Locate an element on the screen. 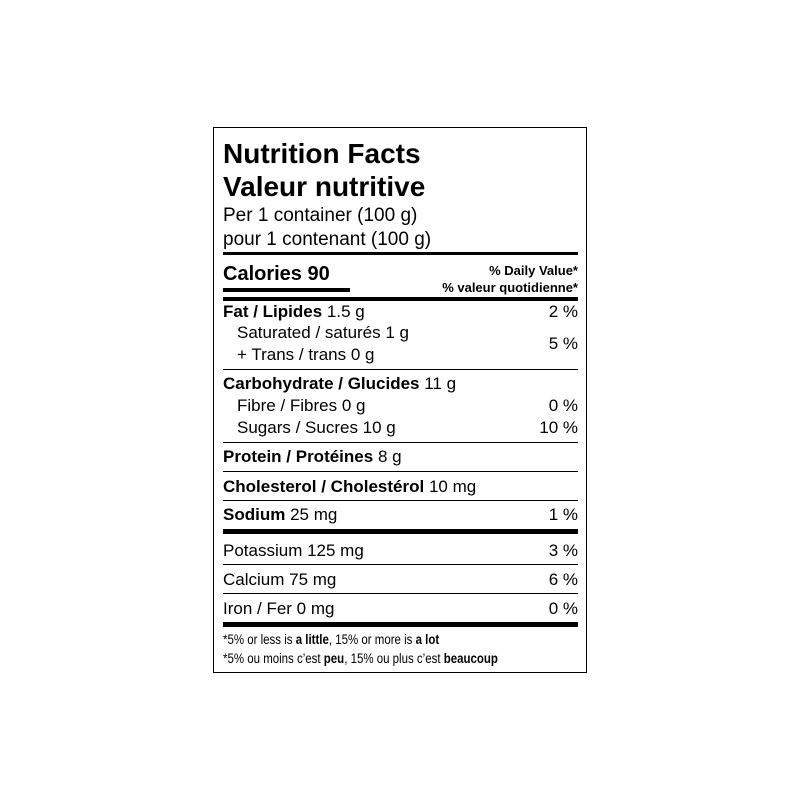 Image resolution: width=800 pixels, height=800 pixels. sugars: Sugars / Sucres 10 g is located at coordinates (316, 427).